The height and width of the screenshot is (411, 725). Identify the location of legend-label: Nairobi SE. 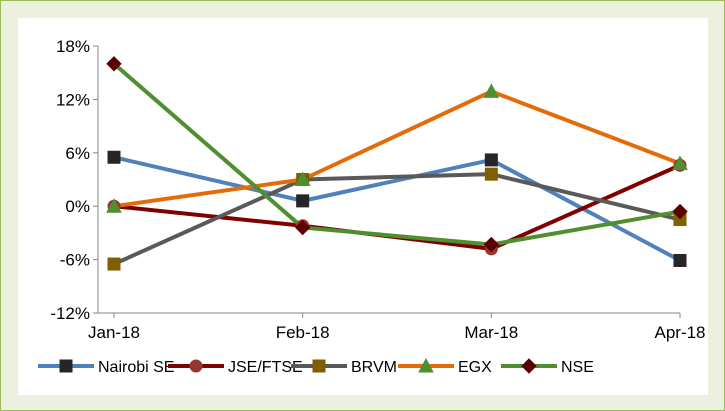
(136, 367).